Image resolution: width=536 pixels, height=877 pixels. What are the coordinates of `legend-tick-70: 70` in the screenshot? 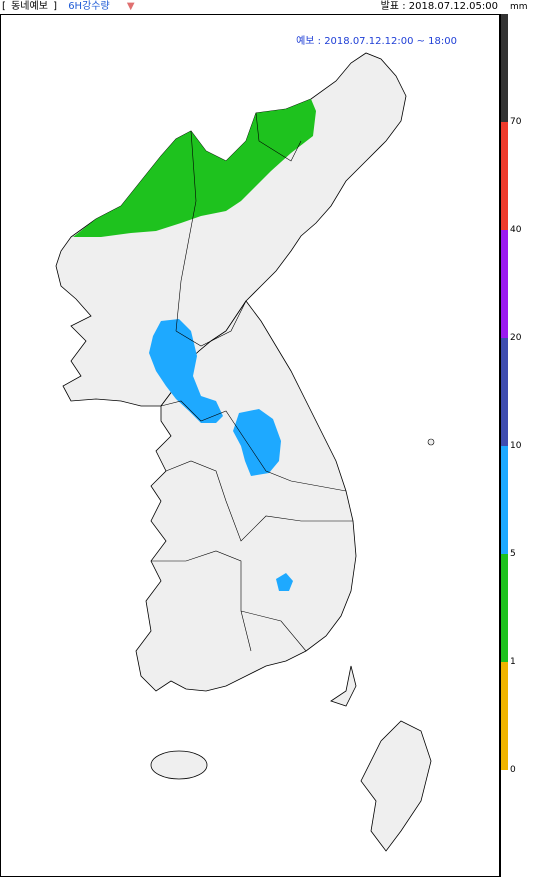 It's located at (516, 122).